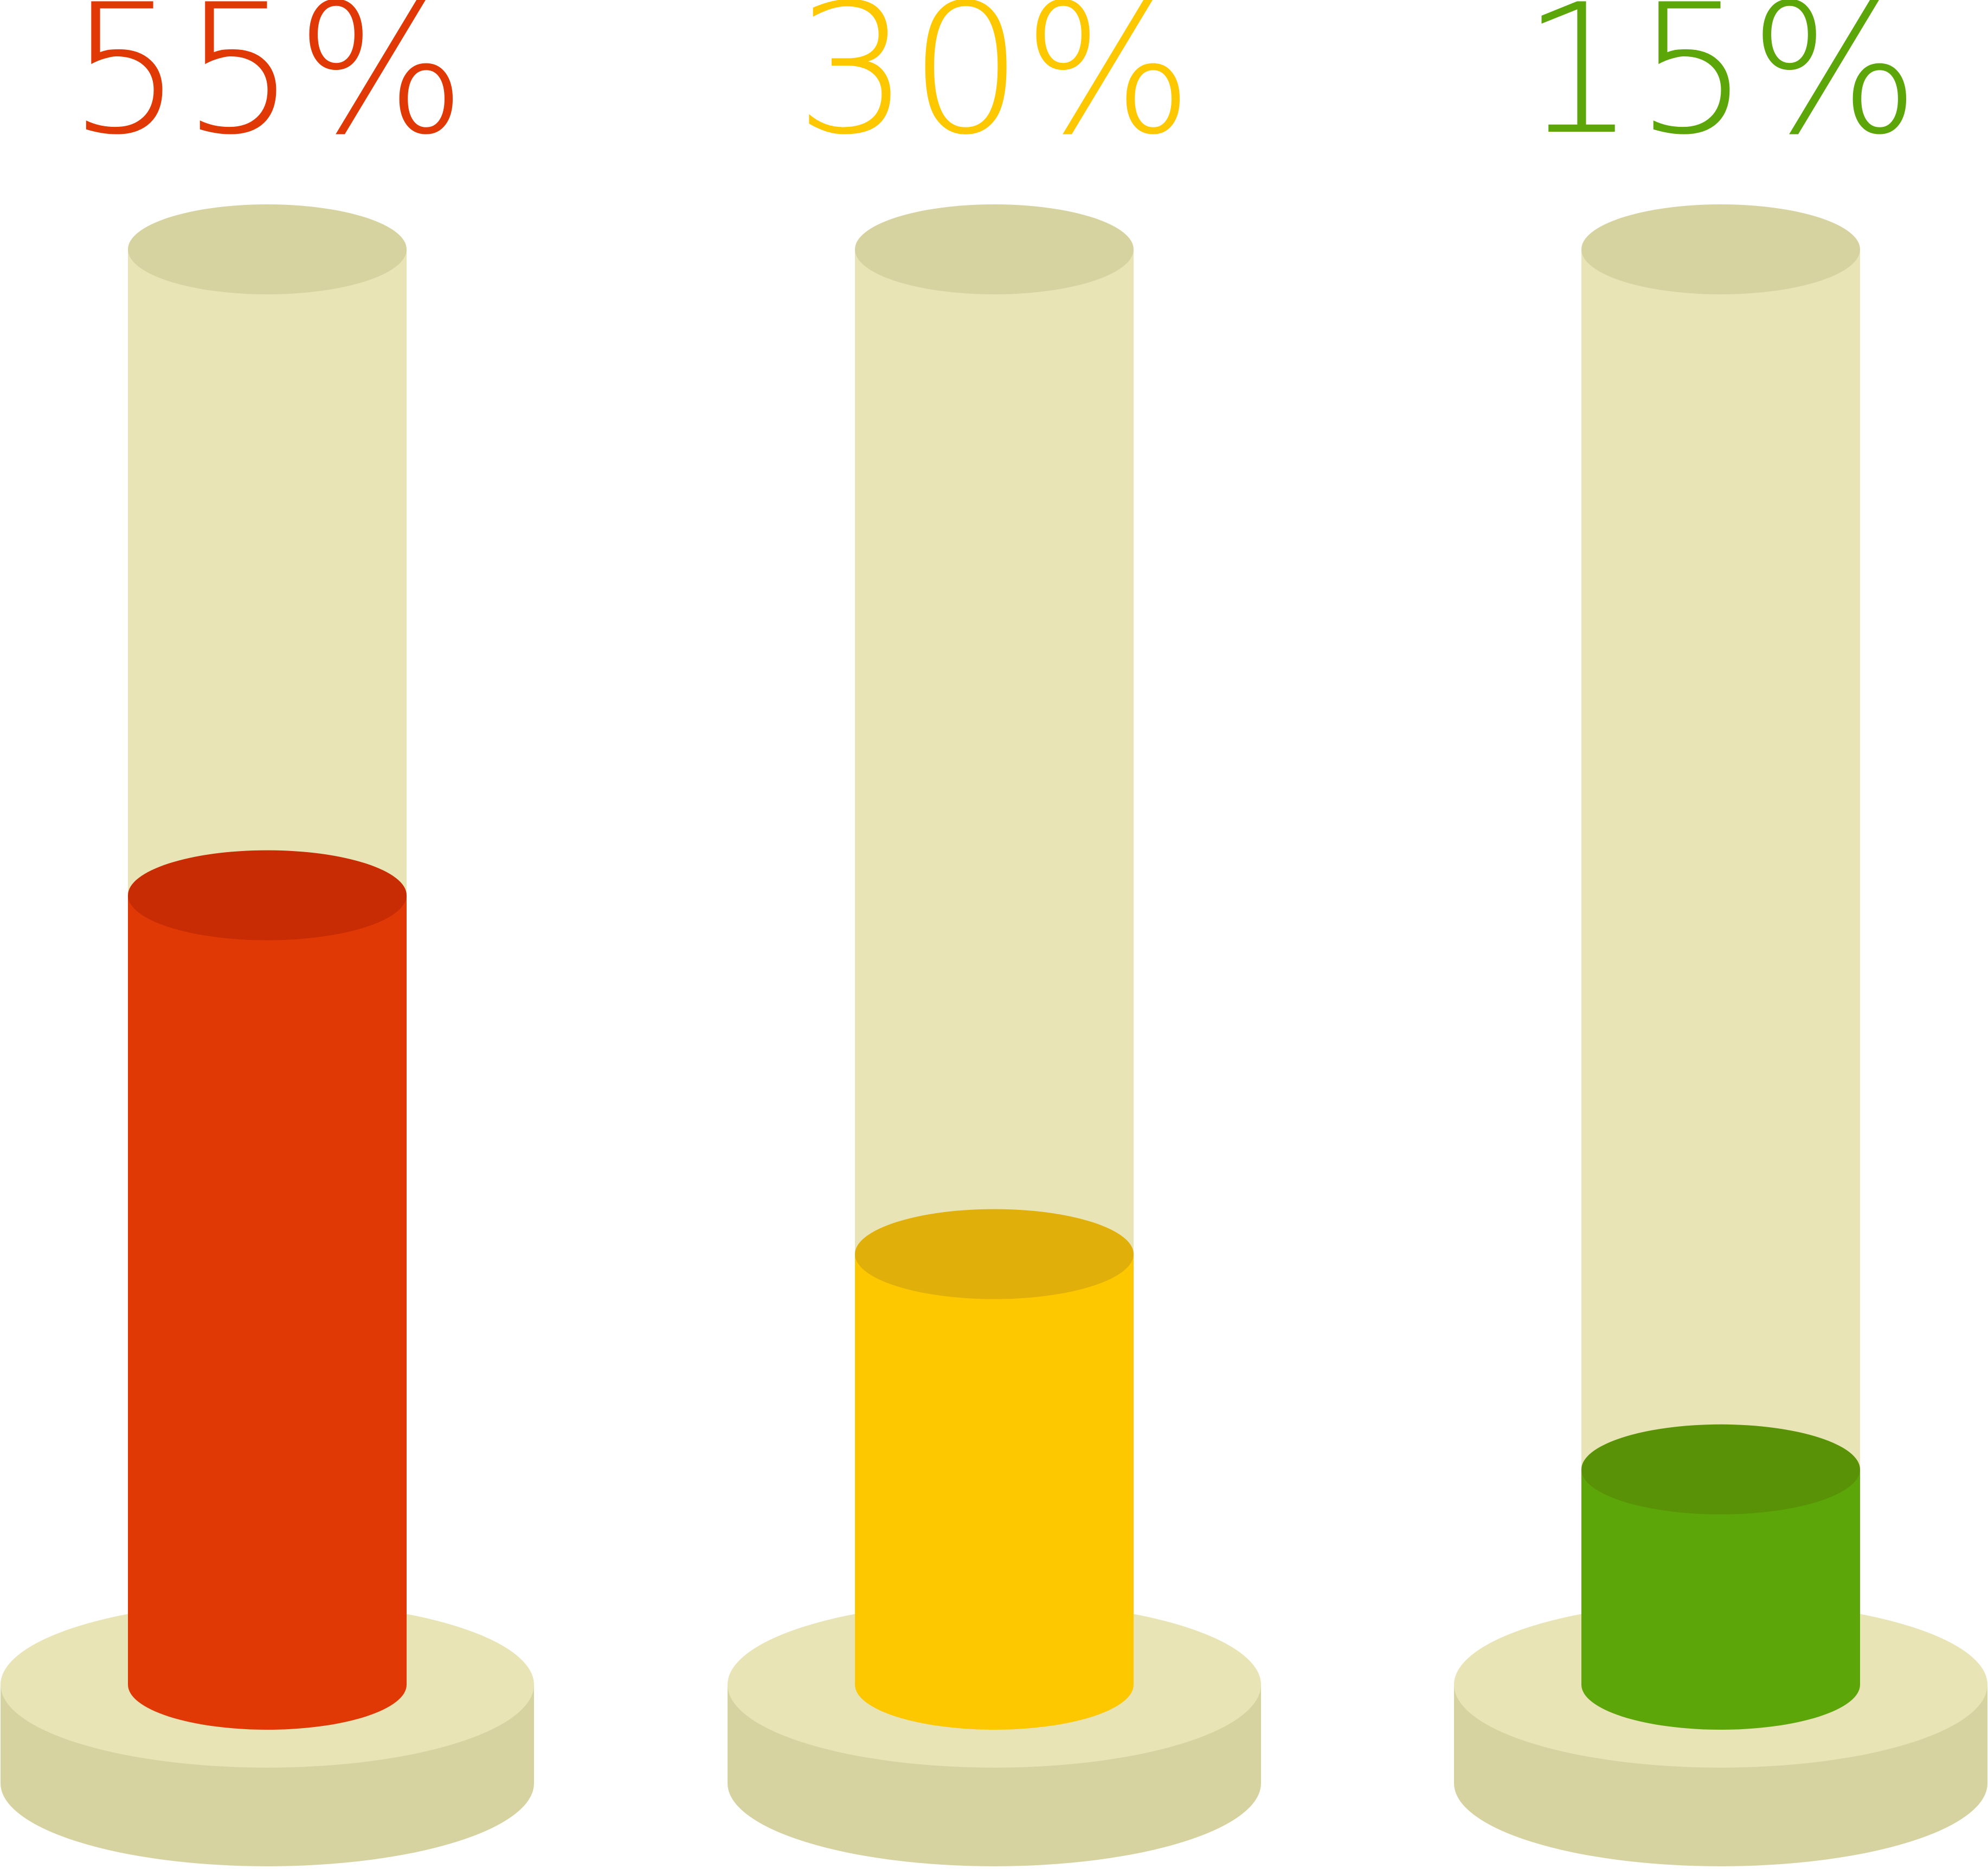  Describe the element at coordinates (1720, 87) in the screenshot. I see `data-label-2: 15%` at that location.